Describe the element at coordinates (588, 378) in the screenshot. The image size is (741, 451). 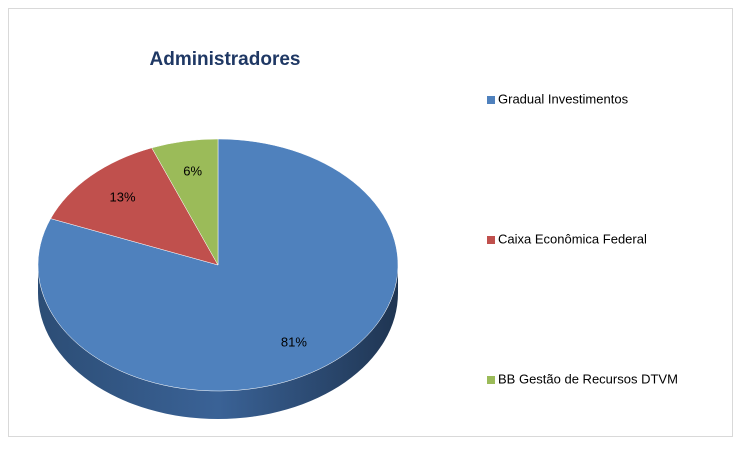
I see `legend-label: BB Gestão de Recursos DTVM` at that location.